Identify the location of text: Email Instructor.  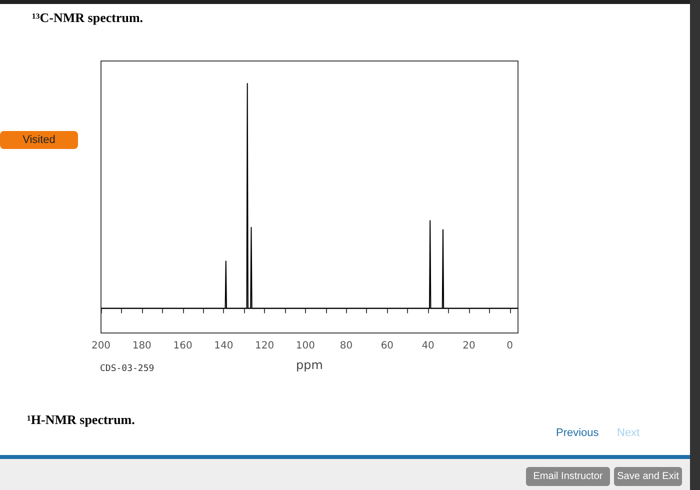
(568, 476).